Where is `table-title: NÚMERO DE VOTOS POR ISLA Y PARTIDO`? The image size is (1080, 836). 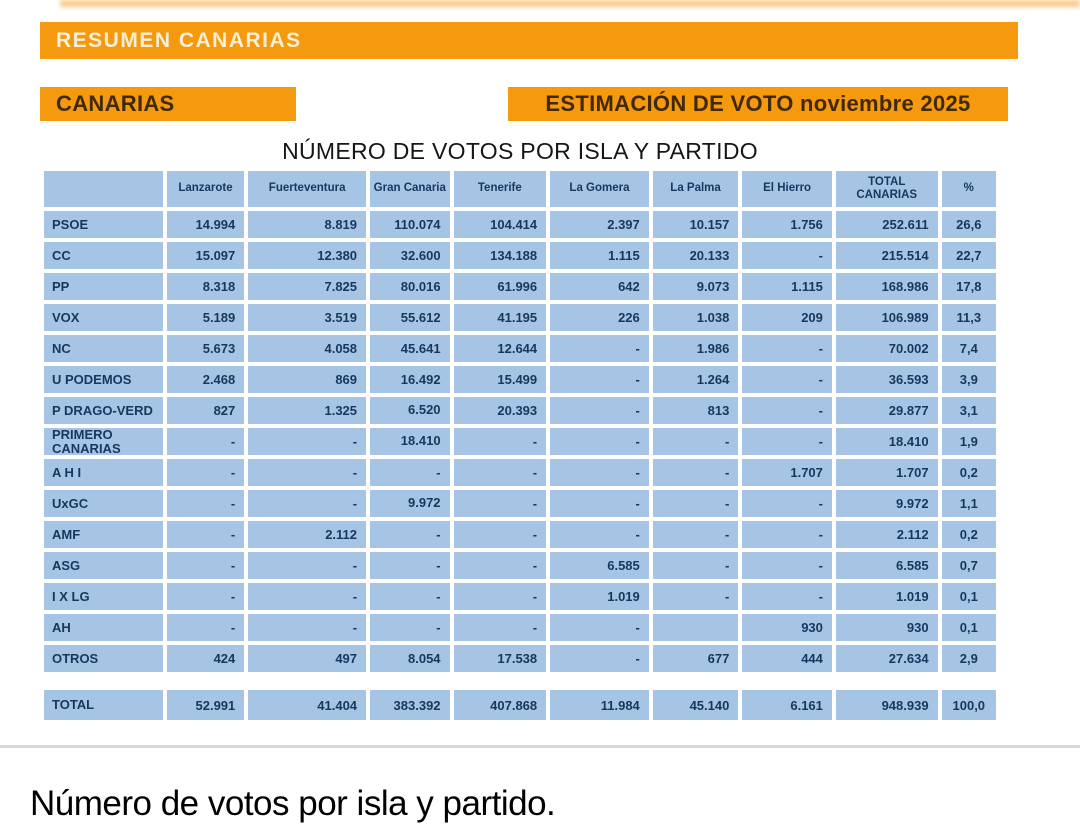 table-title: NÚMERO DE VOTOS POR ISLA Y PARTIDO is located at coordinates (520, 151).